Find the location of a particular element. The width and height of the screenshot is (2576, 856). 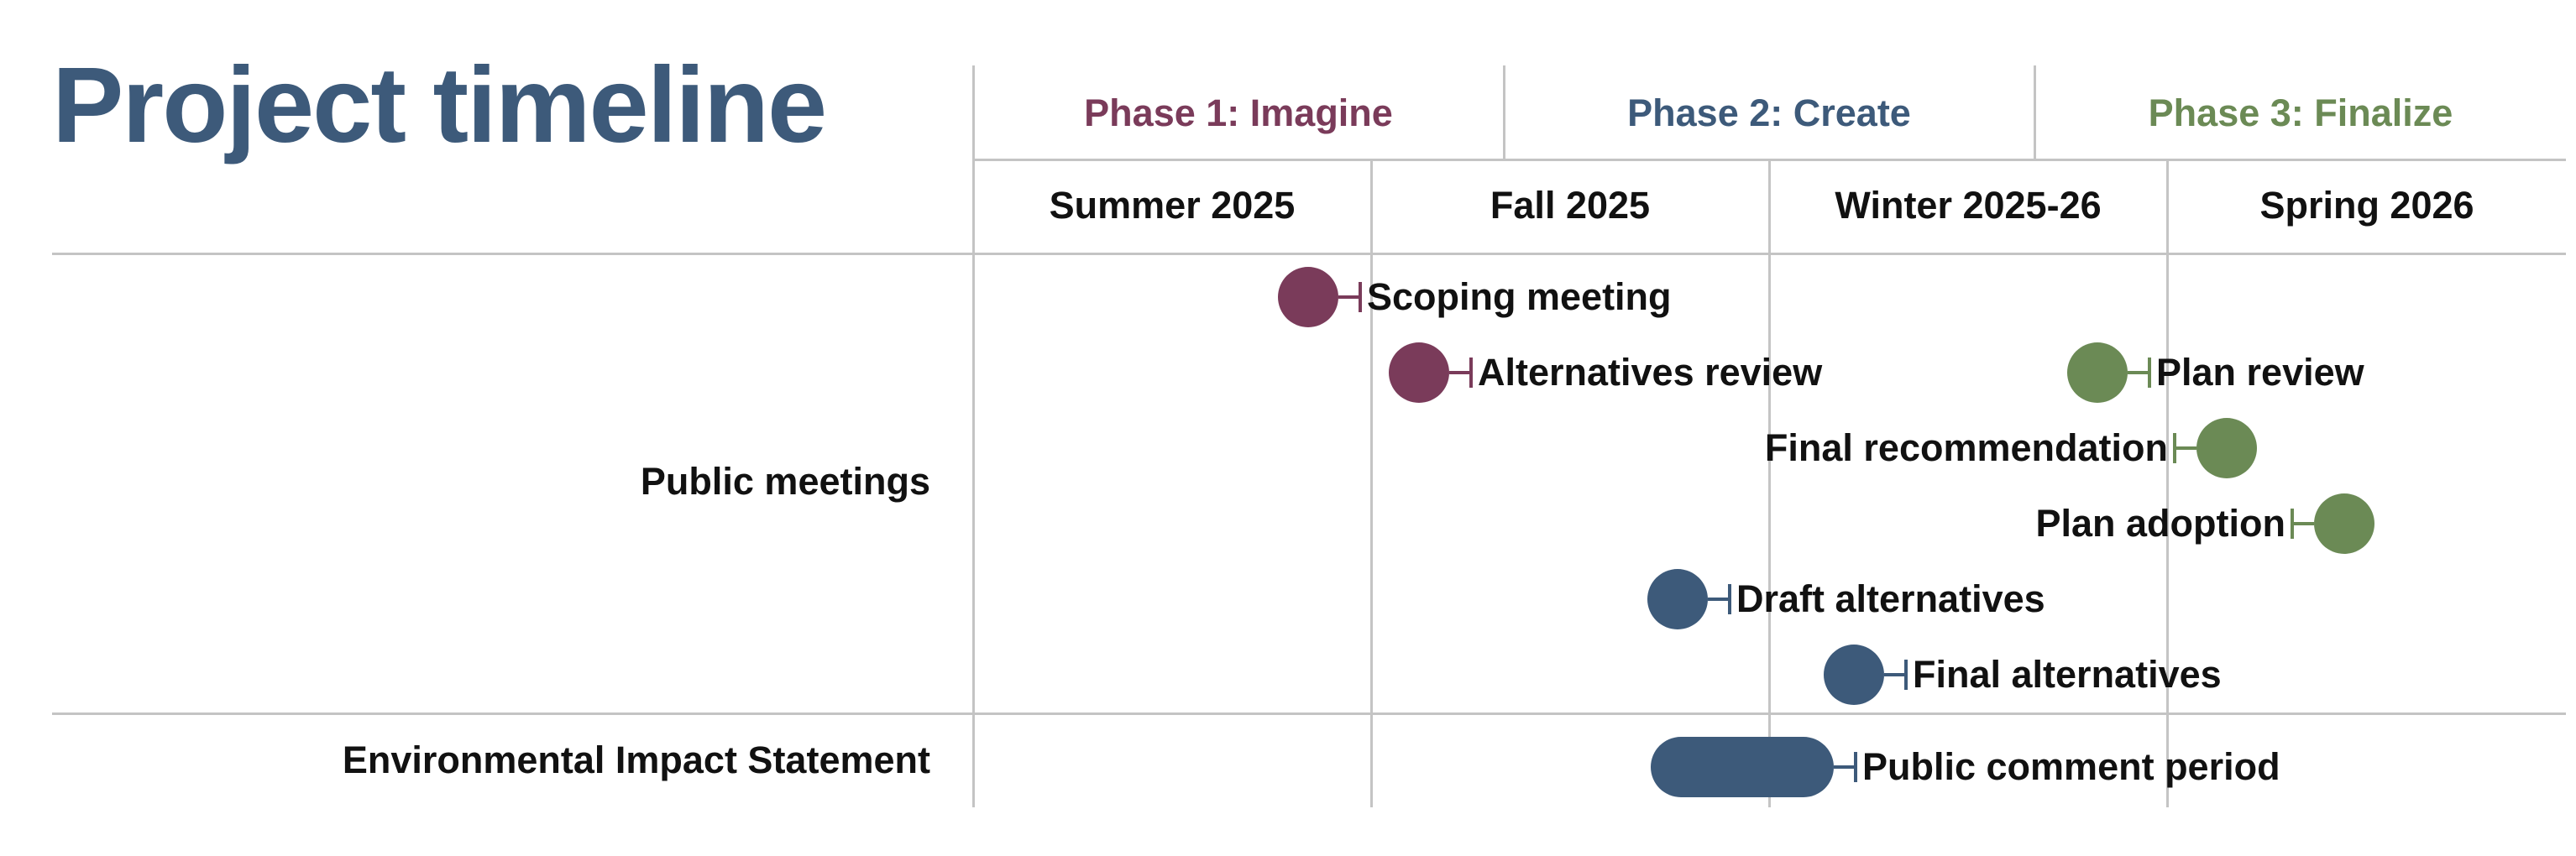

row-label-environmental-impact-statement: Environmental Impact Statement is located at coordinates (636, 760).